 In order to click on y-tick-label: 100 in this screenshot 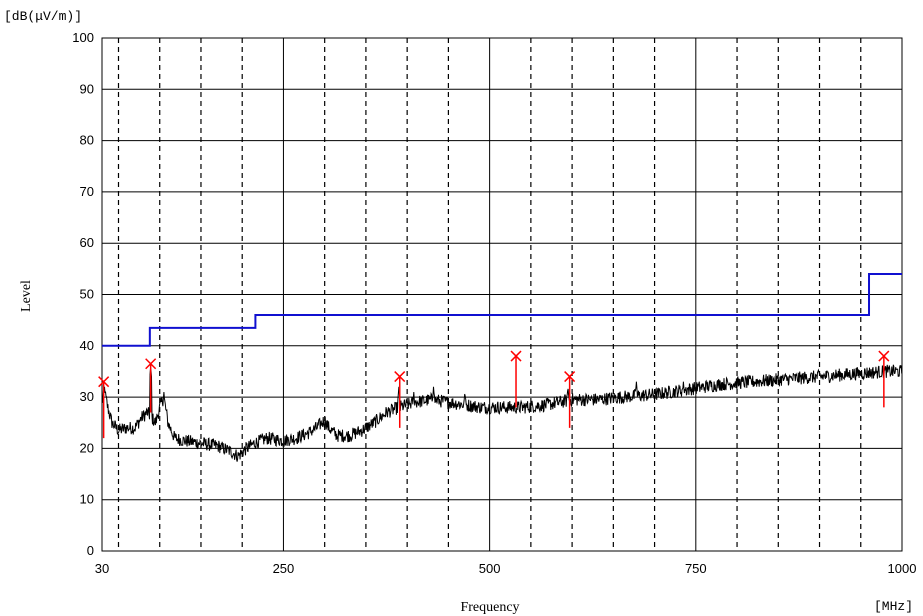, I will do `click(83, 37)`.